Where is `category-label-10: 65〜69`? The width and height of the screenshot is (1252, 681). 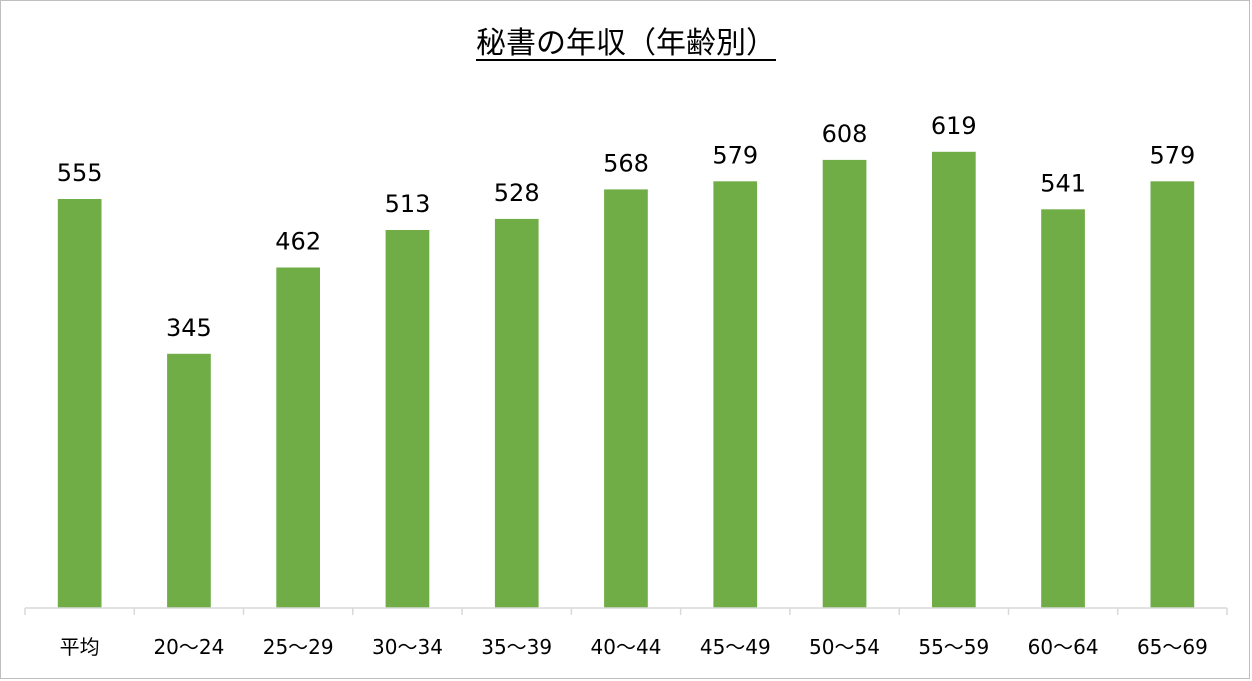
category-label-10: 65〜69 is located at coordinates (1172, 647).